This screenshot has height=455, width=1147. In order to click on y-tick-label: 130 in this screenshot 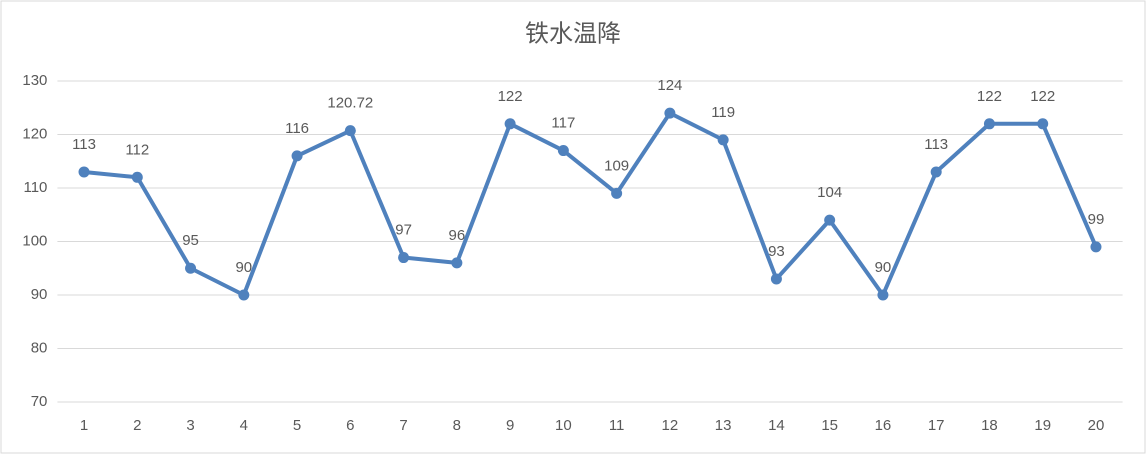, I will do `click(34, 80)`.